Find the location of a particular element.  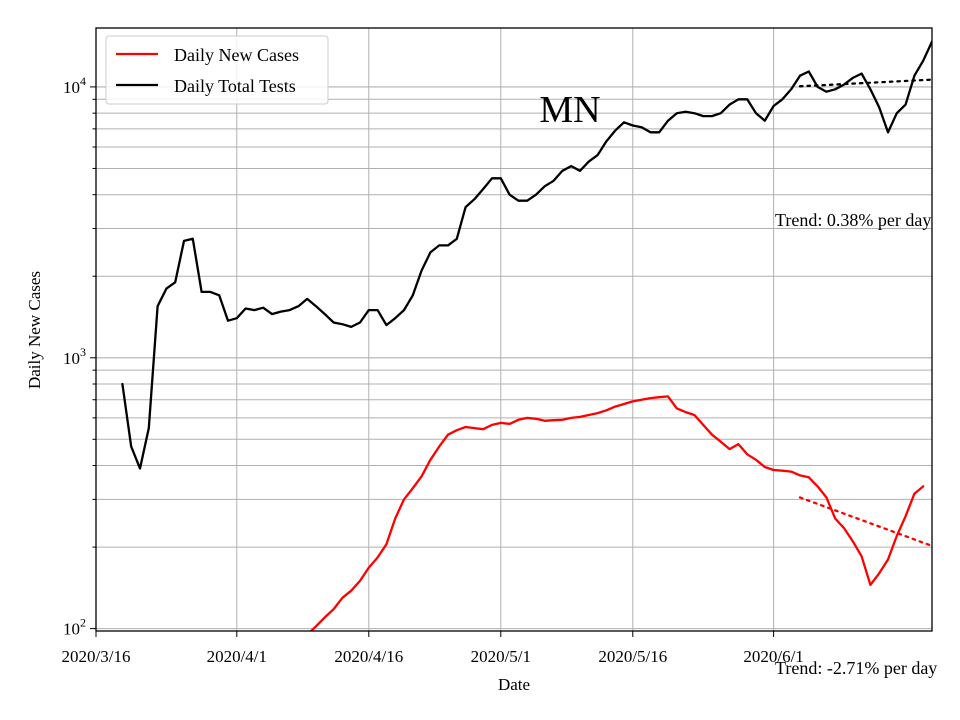

legend: Daily New Cases Daily Total Tests is located at coordinates (217, 70).